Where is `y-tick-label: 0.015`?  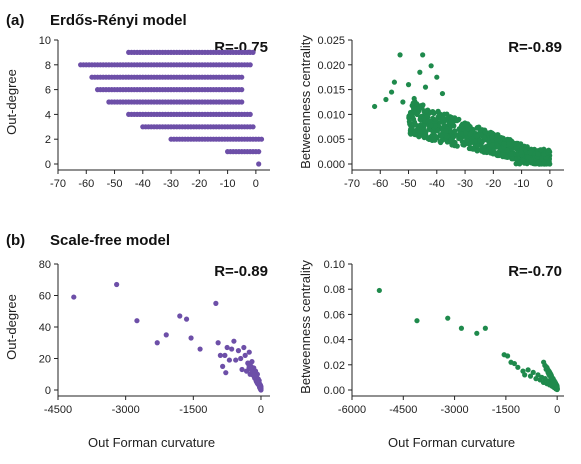 y-tick-label: 0.015 is located at coordinates (331, 91).